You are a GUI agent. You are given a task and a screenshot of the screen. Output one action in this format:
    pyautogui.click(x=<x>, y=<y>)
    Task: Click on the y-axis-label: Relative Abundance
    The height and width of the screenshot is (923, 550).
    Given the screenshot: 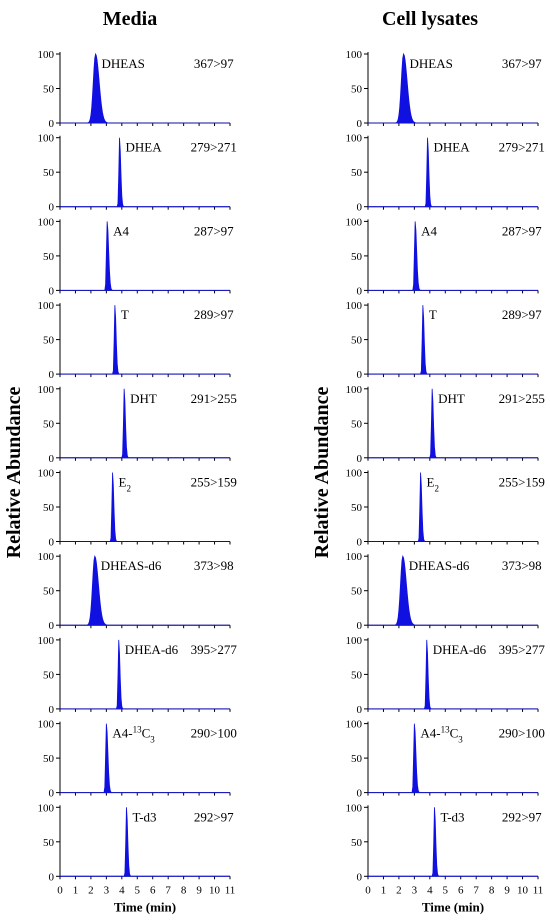 What is the action you would take?
    pyautogui.click(x=322, y=473)
    